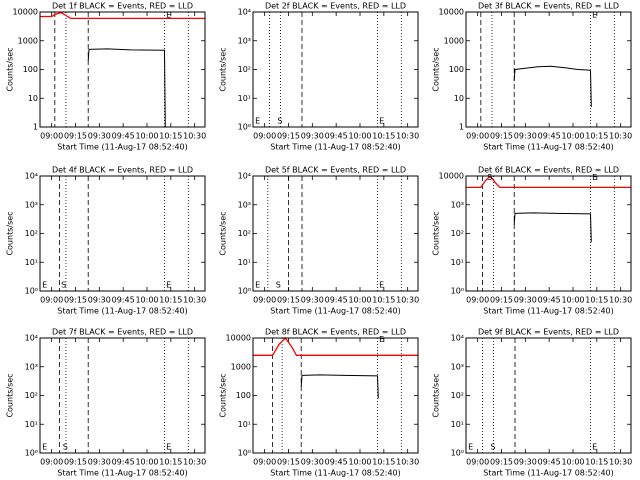  I want to click on panel-title: Det 9f BLACK = Events, RED = LLD, so click(548, 332).